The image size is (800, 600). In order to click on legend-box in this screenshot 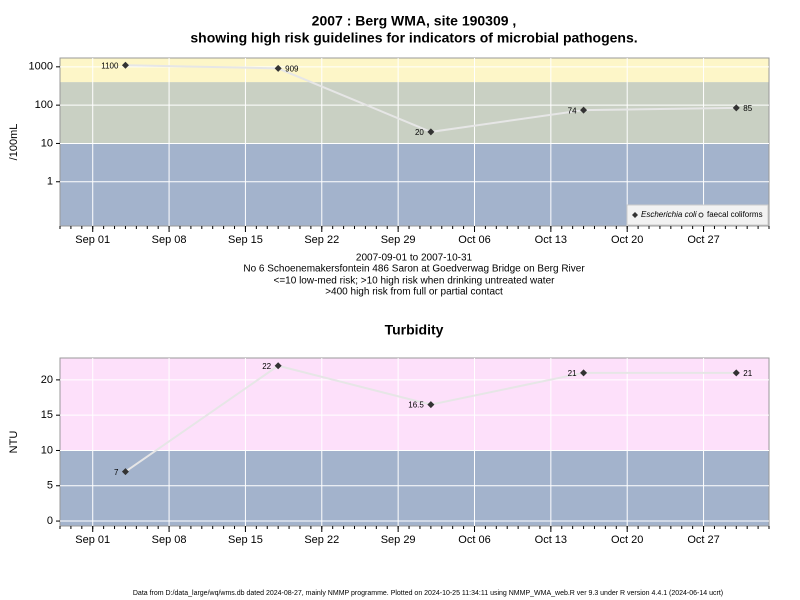, I will do `click(697, 215)`.